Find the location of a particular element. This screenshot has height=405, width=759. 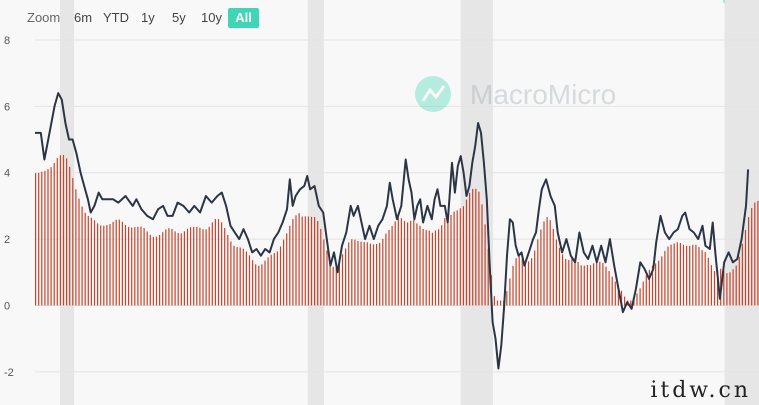

zoom-1y-button: 1y is located at coordinates (148, 17).